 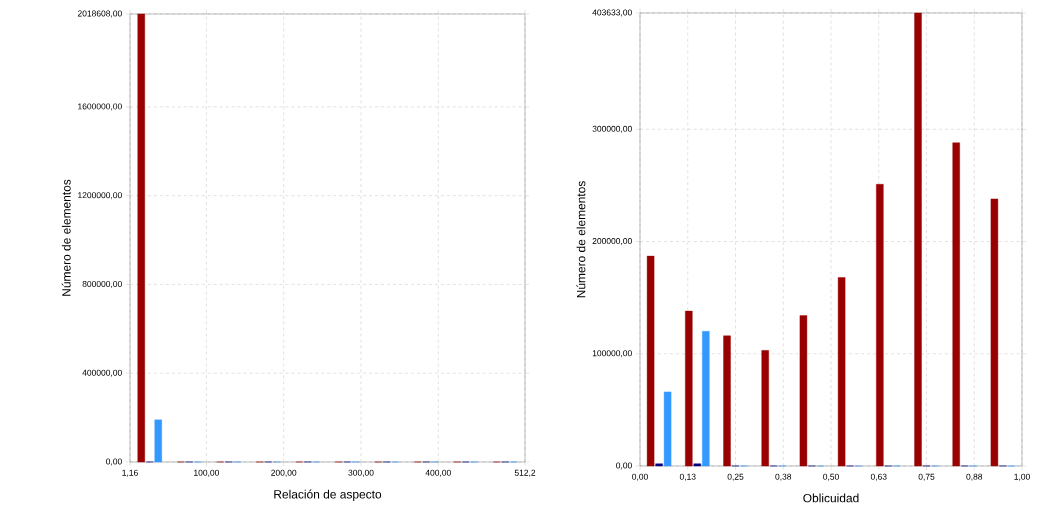 I want to click on y-tick-label: 300000,00, so click(x=612, y=129).